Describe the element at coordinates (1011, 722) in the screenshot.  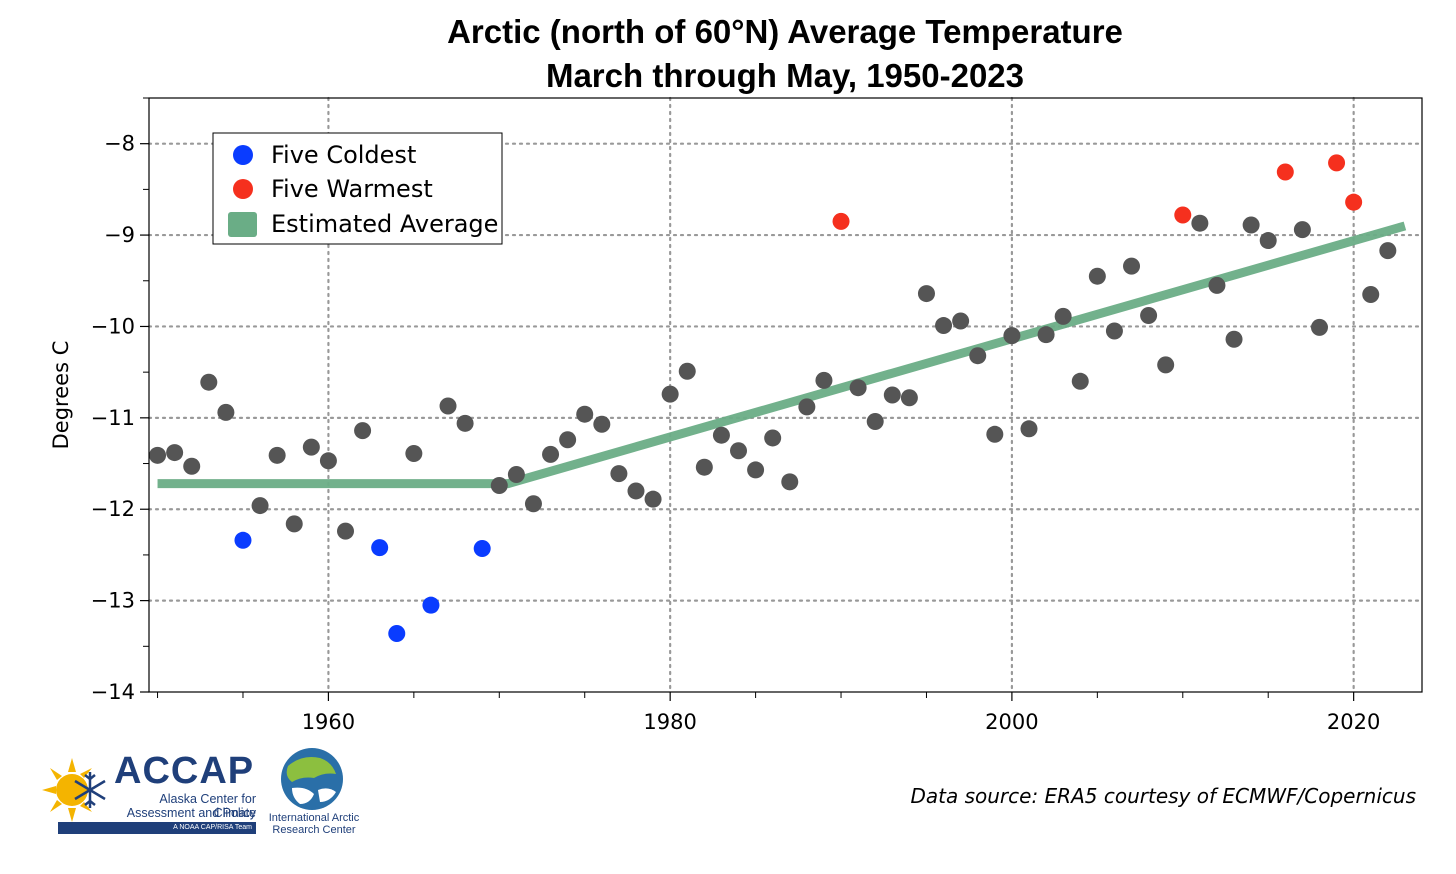
I see `x-tick-label: 2000` at that location.